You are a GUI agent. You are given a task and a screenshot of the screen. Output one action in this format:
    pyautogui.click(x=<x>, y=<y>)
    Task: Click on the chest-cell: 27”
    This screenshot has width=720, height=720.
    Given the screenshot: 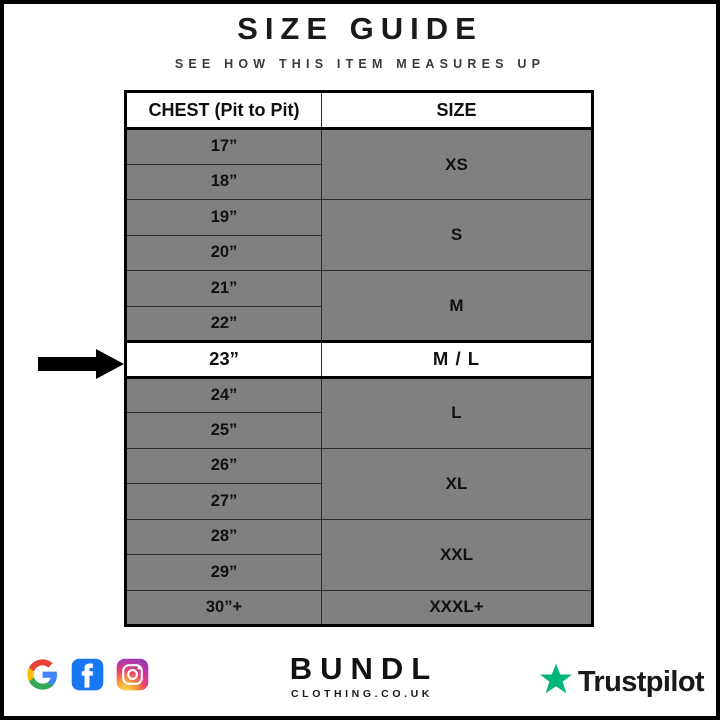 What is the action you would take?
    pyautogui.click(x=223, y=501)
    